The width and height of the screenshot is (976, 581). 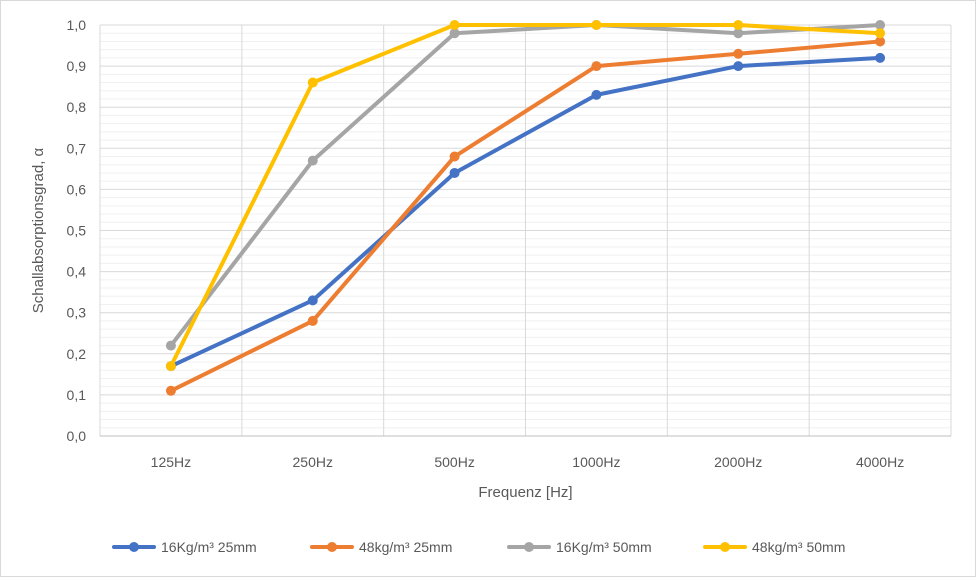 I want to click on legend-item: 48kg/m³ 50mm, so click(x=774, y=547).